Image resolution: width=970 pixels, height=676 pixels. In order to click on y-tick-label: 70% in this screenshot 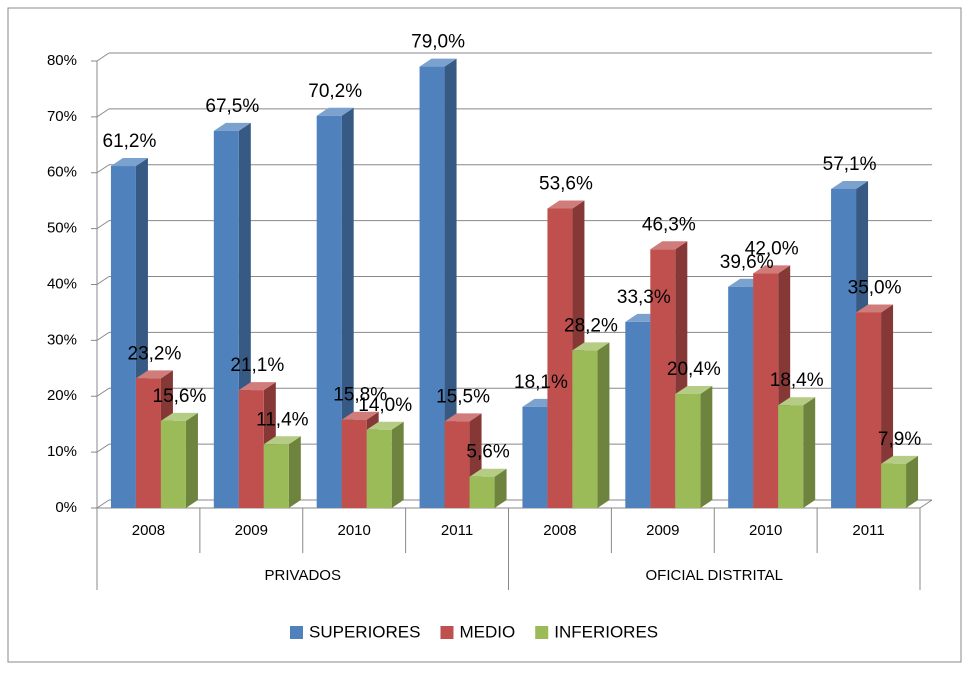, I will do `click(62, 116)`.